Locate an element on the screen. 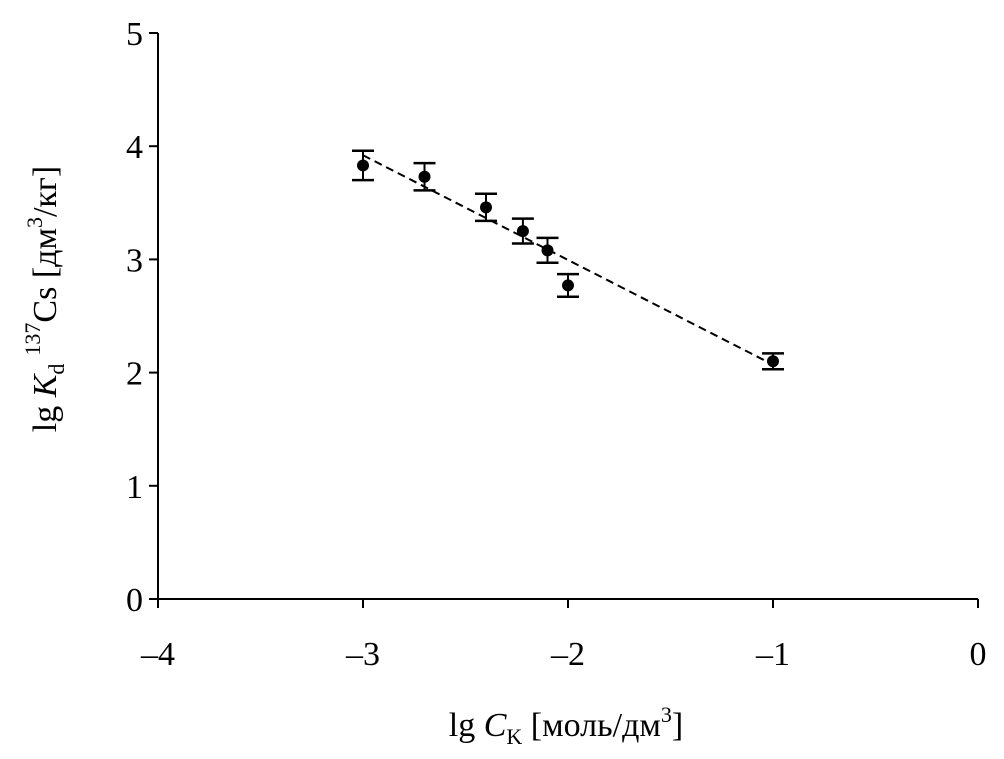 The image size is (1004, 759). data-points is located at coordinates (568, 260).